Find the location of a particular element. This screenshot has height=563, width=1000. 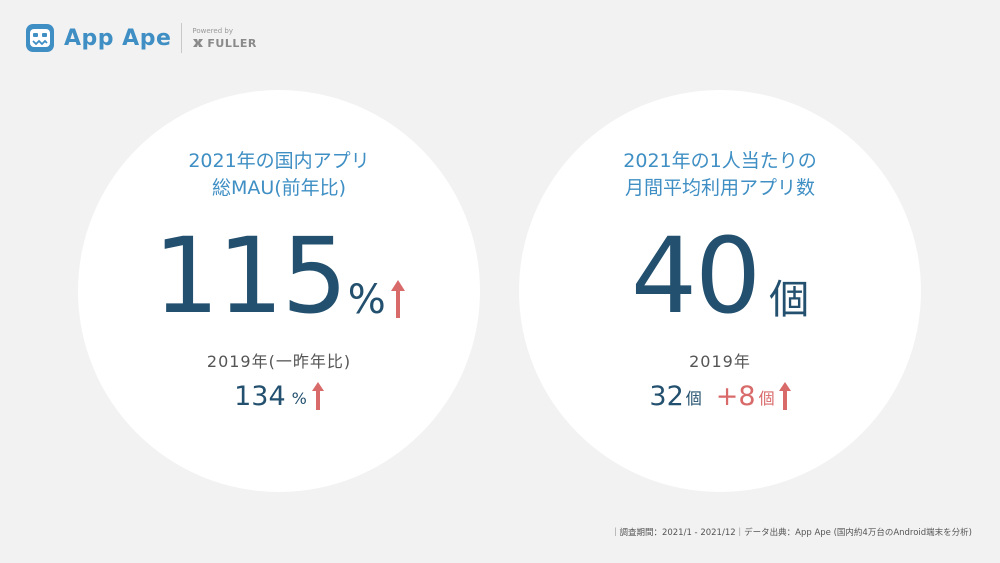

apps-compare-label: 2019年 is located at coordinates (720, 361).